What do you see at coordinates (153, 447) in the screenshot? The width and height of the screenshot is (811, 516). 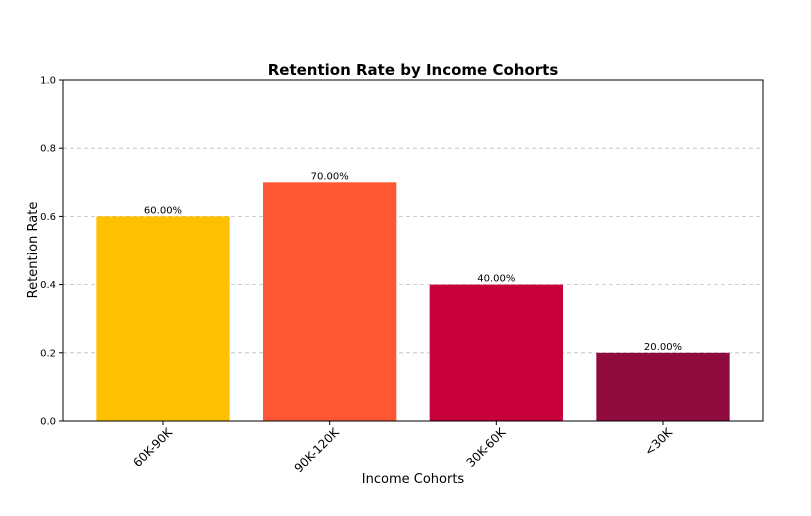 I see `x-tick-label: 60K-90K` at bounding box center [153, 447].